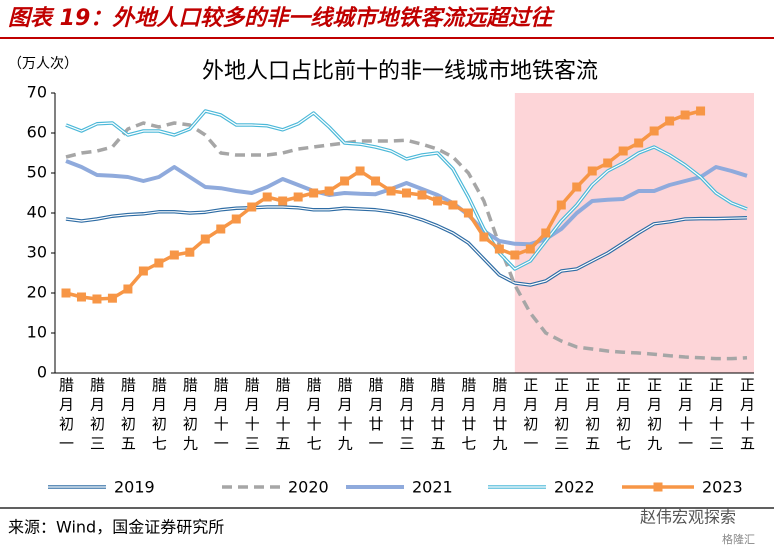 The height and width of the screenshot is (552, 774). I want to click on x-tick-label: 正月初九, so click(654, 416).